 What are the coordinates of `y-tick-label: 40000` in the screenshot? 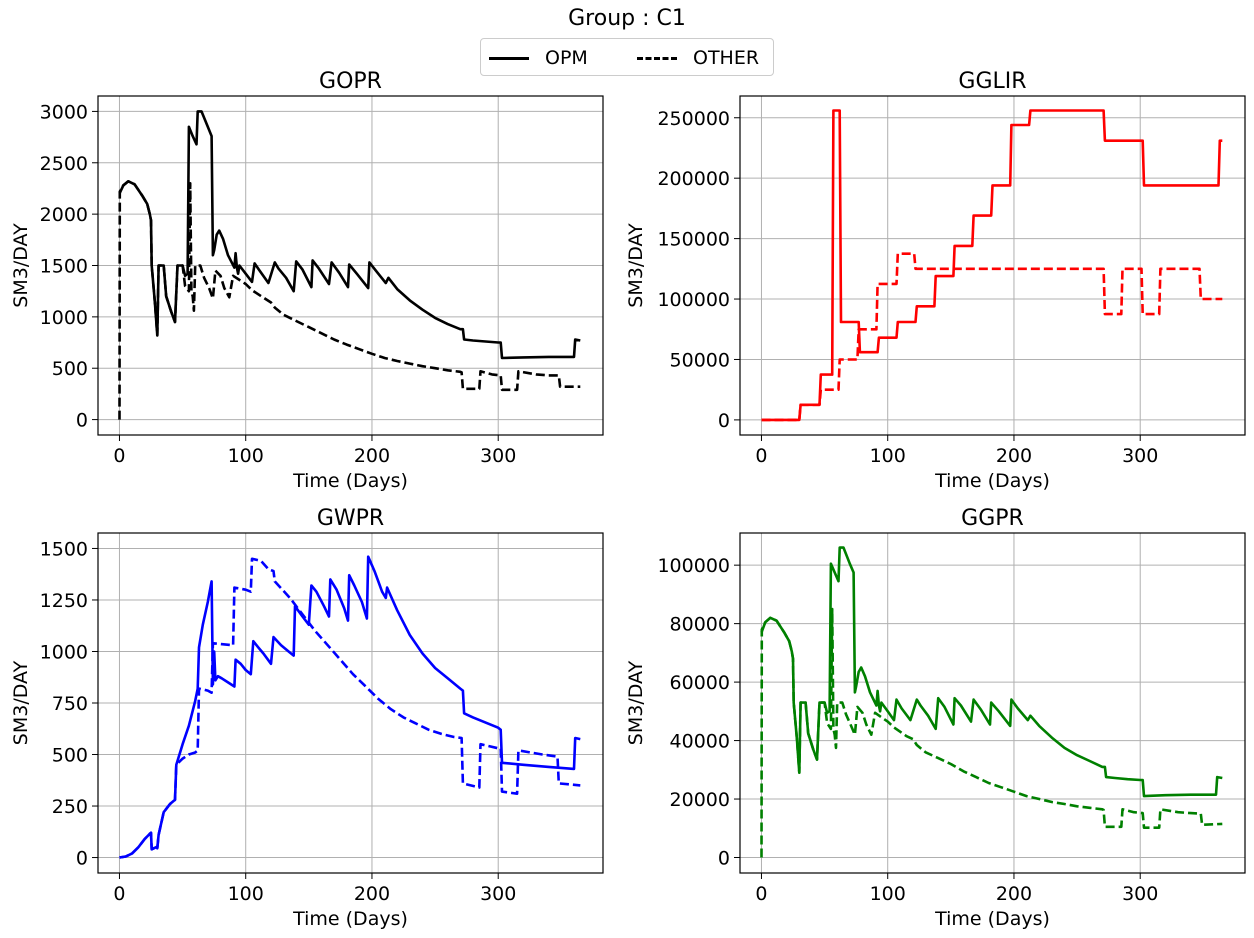 It's located at (700, 742).